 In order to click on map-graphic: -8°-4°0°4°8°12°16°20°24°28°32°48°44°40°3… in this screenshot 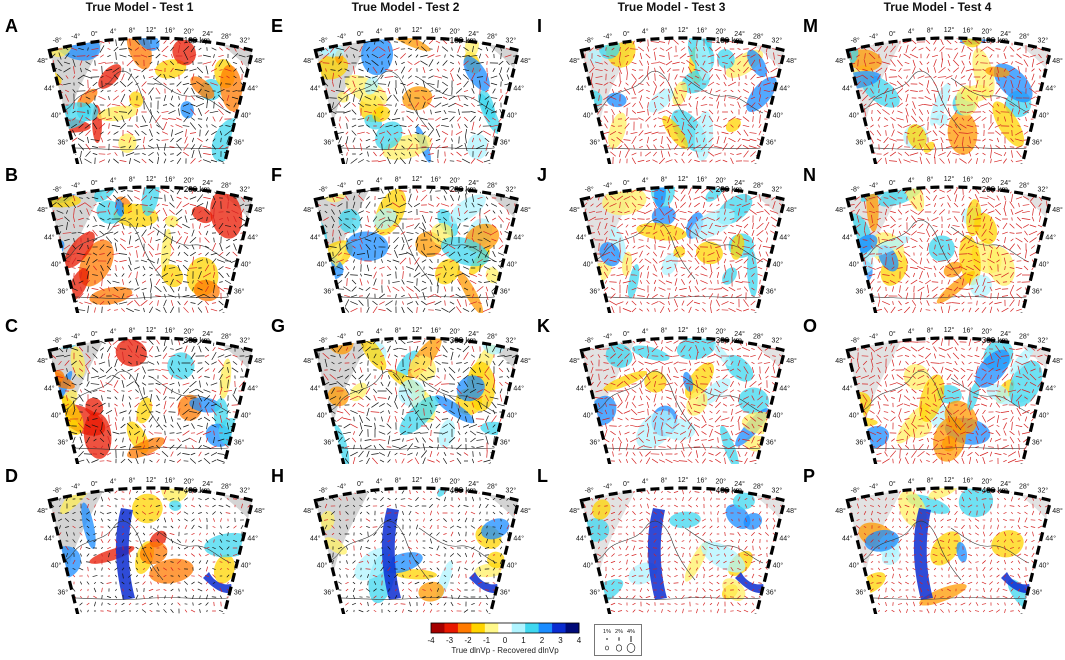, I will do `click(134, 240)`.